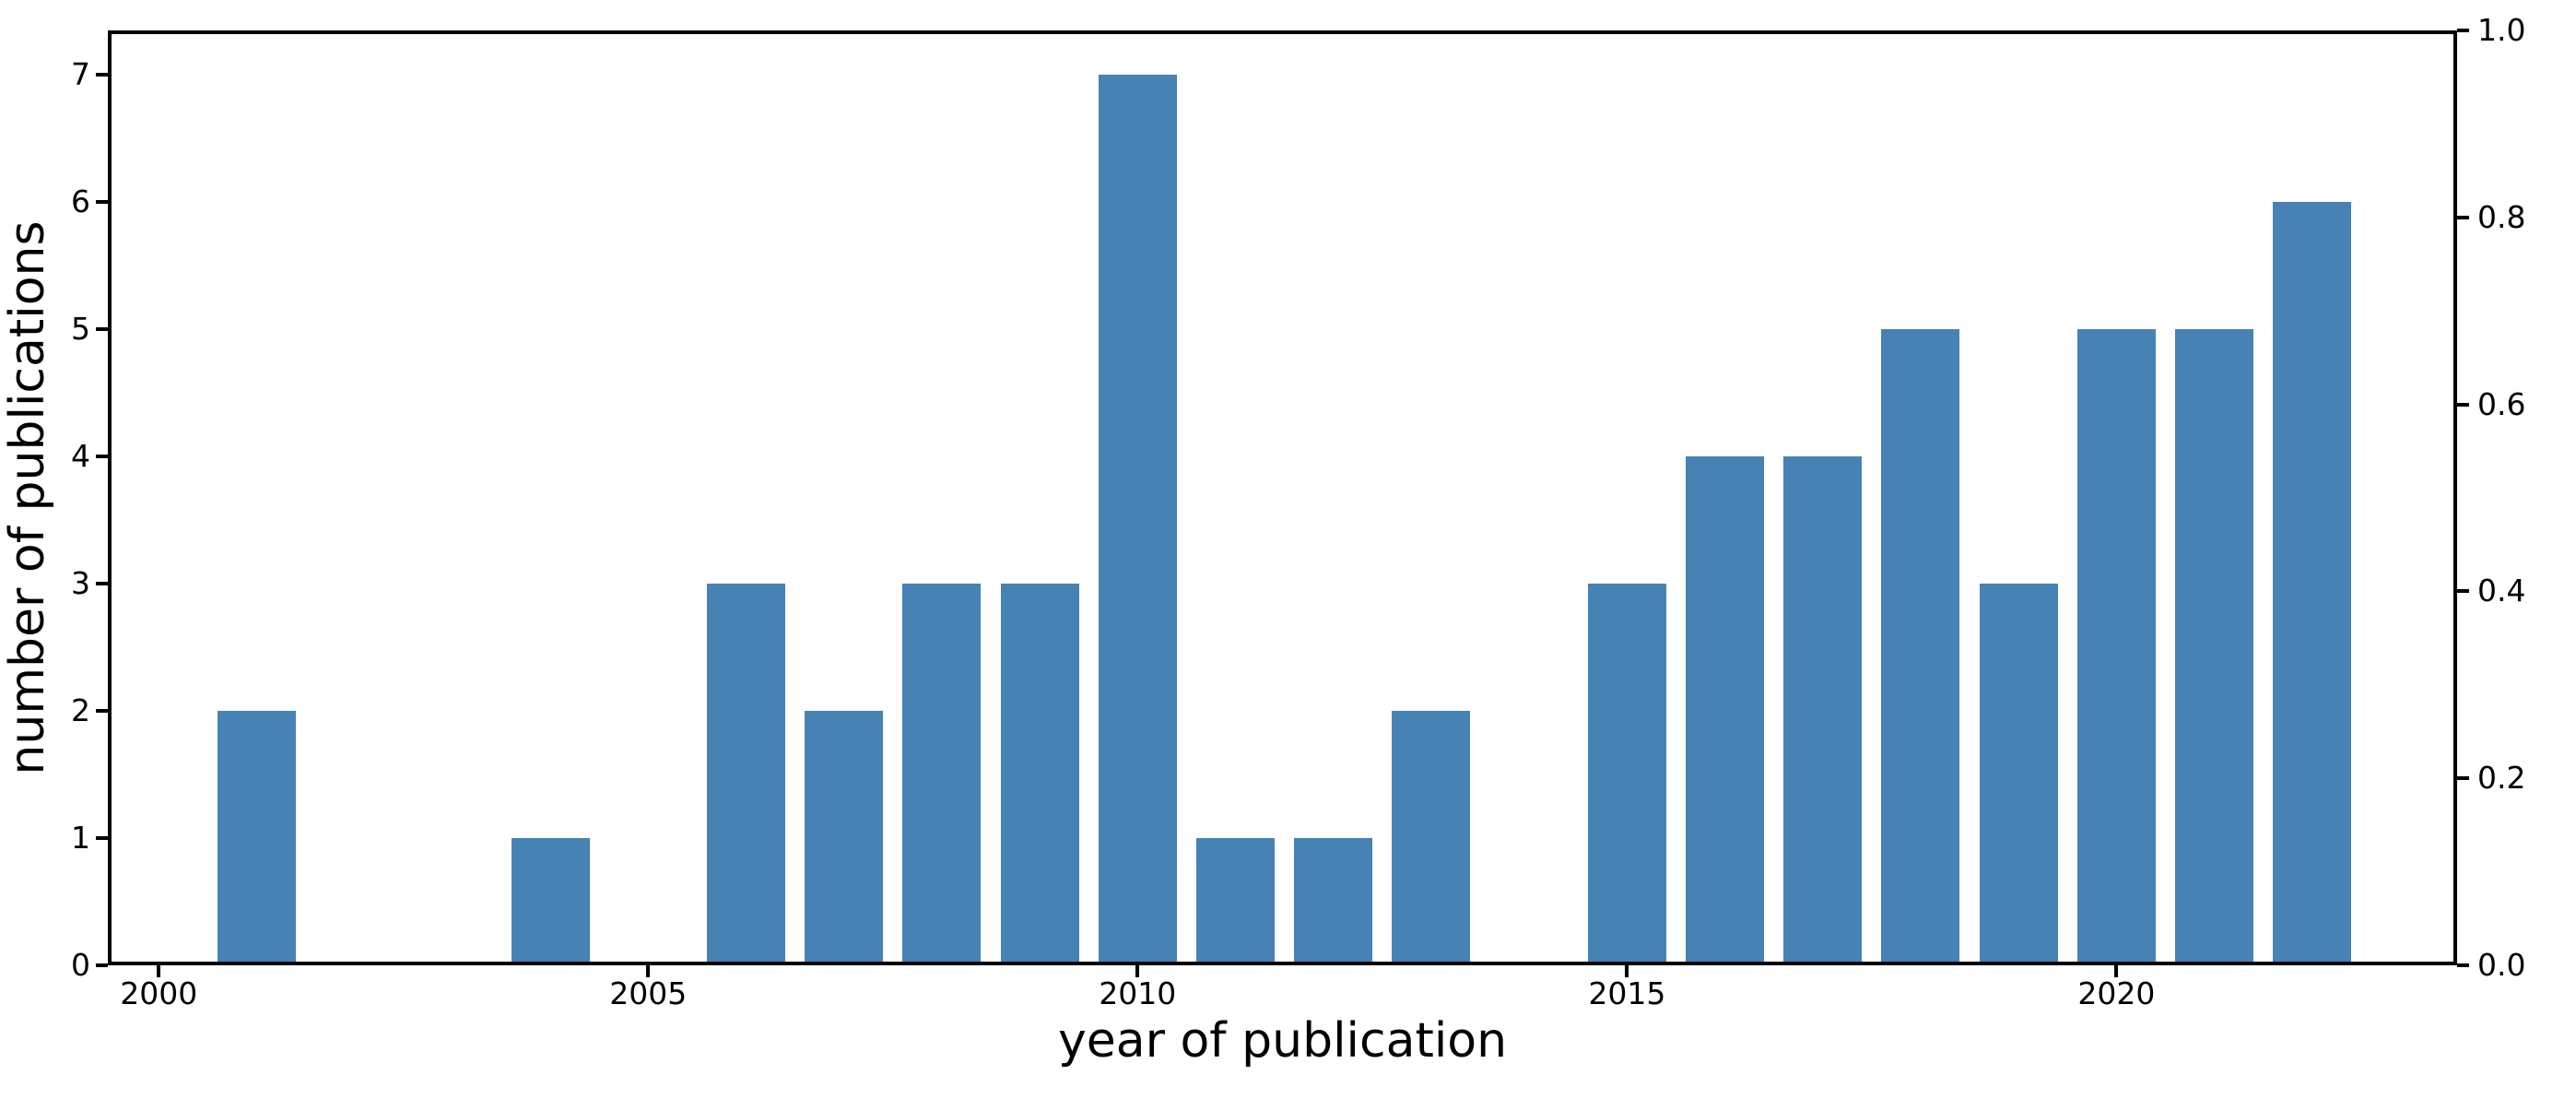  What do you see at coordinates (80, 202) in the screenshot?
I see `y-left-tick-label-6: 6` at bounding box center [80, 202].